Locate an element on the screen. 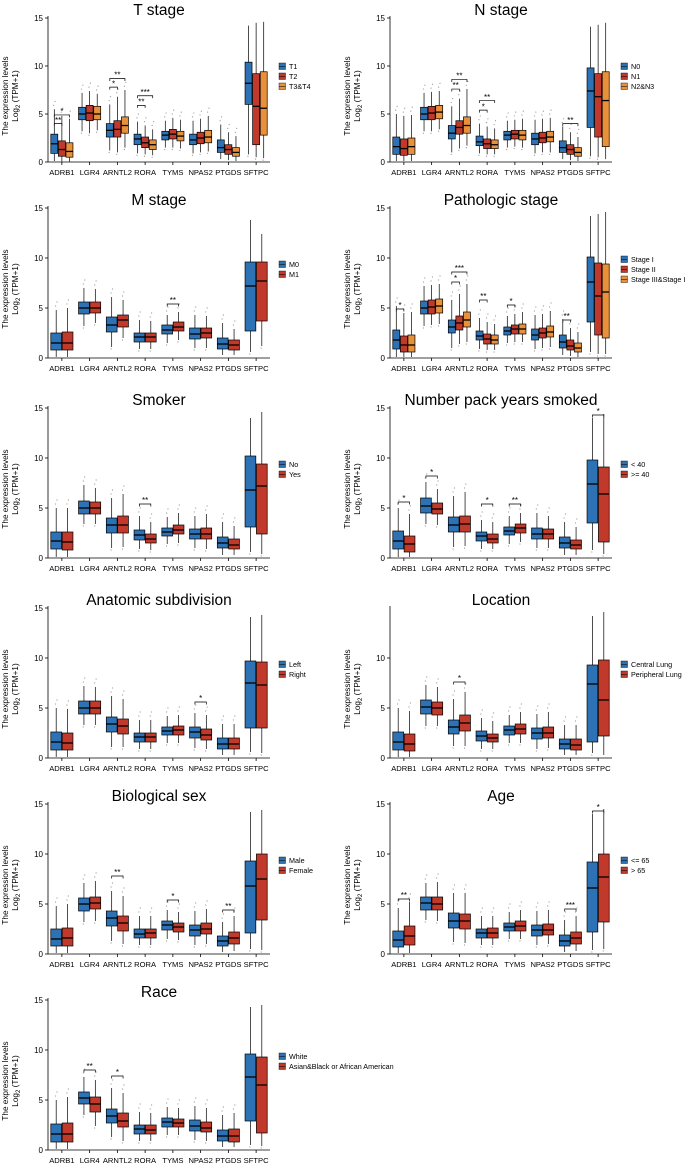 The width and height of the screenshot is (685, 1163). x-tick-label: ADRB1 is located at coordinates (61, 1159).